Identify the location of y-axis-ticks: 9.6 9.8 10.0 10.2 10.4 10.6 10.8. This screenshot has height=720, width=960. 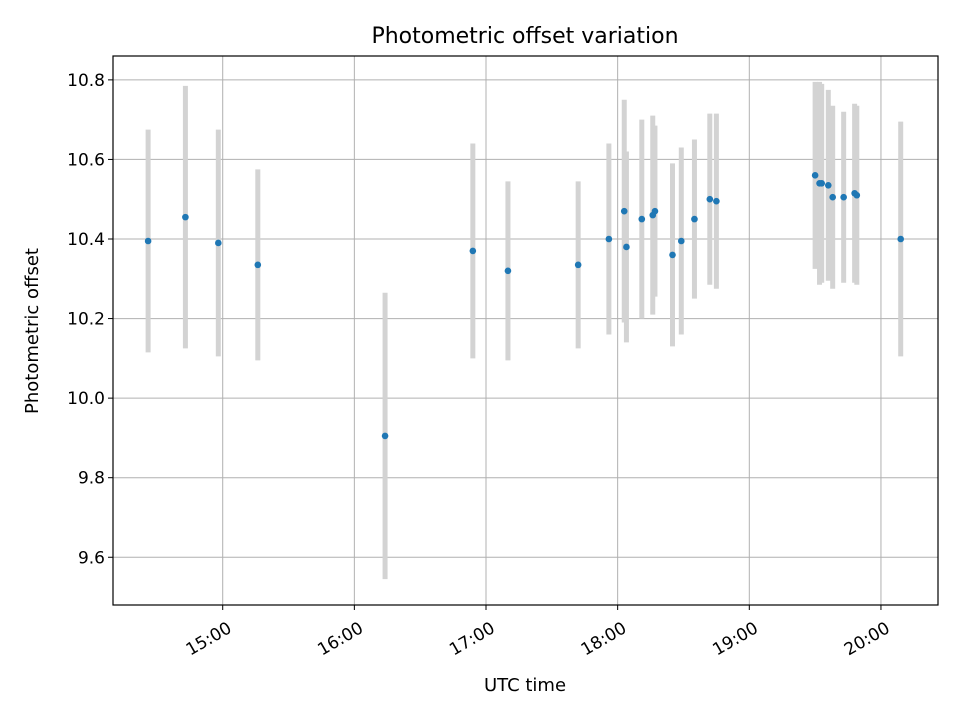
(90, 319).